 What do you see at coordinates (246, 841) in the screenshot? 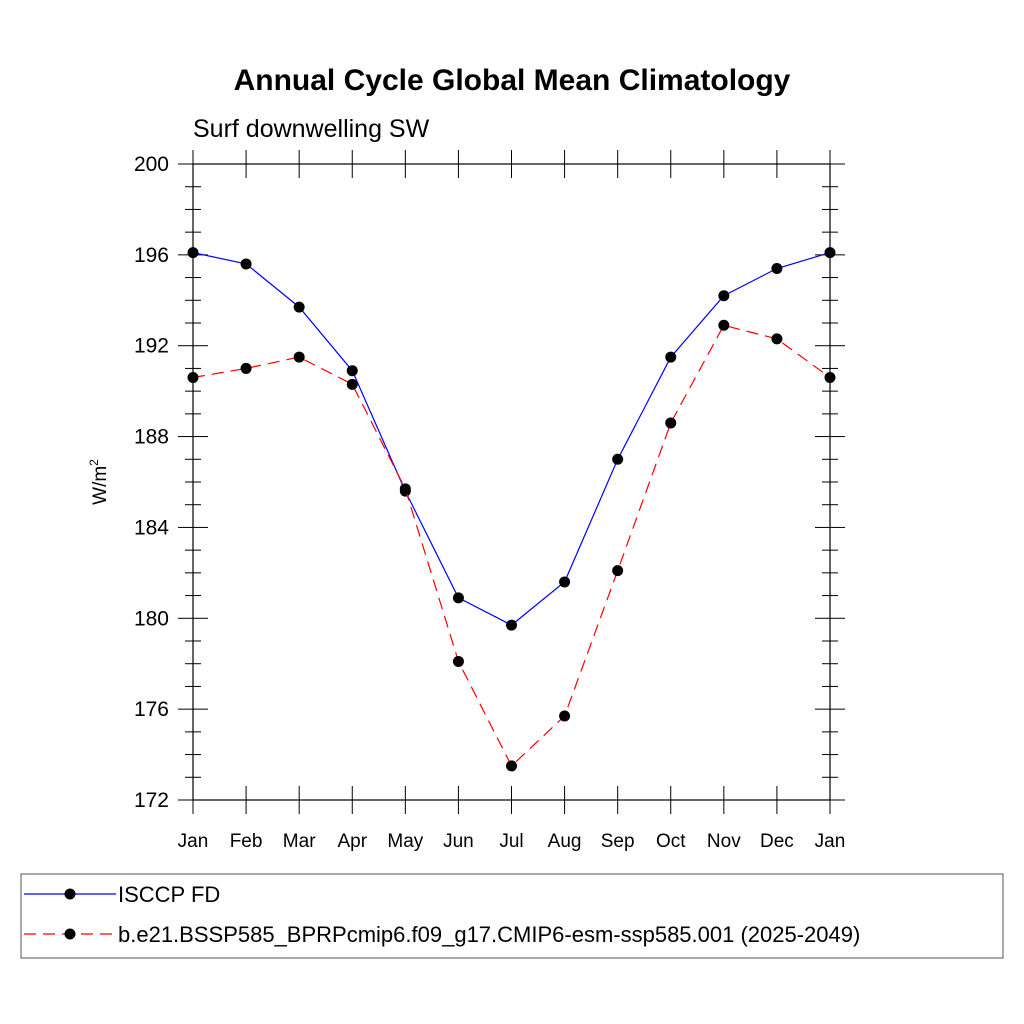
I see `x-tick-label: Feb` at bounding box center [246, 841].